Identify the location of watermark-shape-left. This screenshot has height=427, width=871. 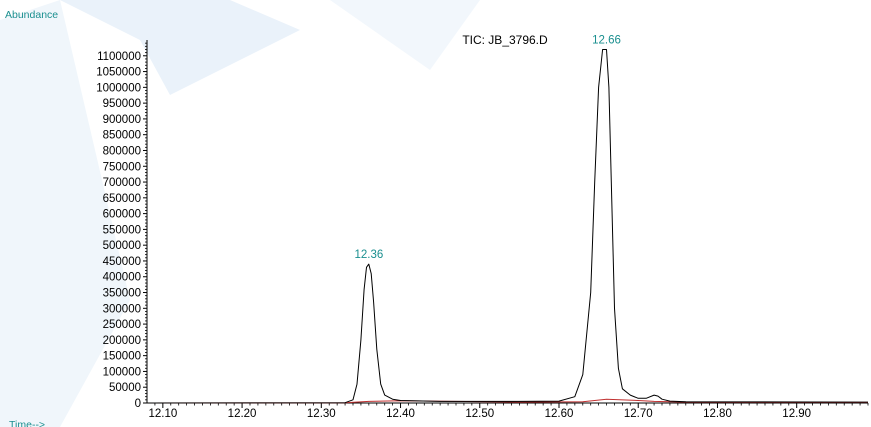
(65, 213).